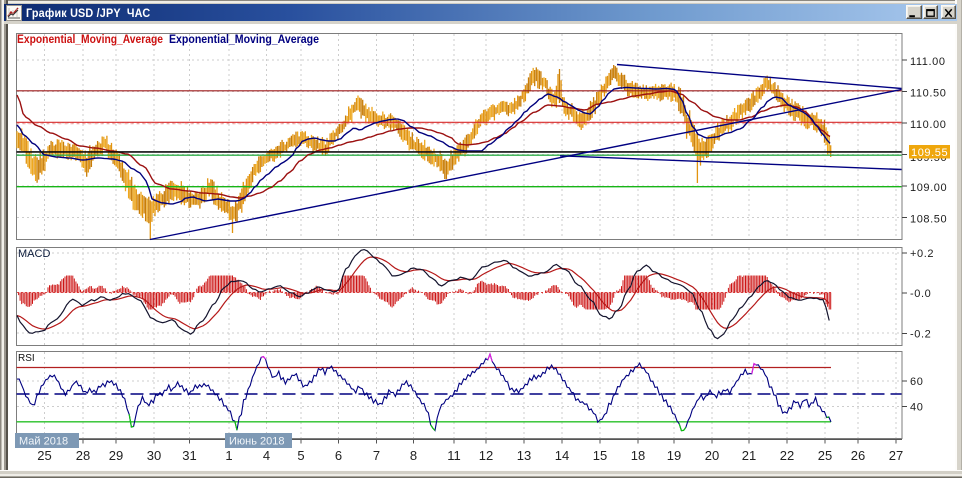  Describe the element at coordinates (562, 455) in the screenshot. I see `svg-text: 14` at that location.